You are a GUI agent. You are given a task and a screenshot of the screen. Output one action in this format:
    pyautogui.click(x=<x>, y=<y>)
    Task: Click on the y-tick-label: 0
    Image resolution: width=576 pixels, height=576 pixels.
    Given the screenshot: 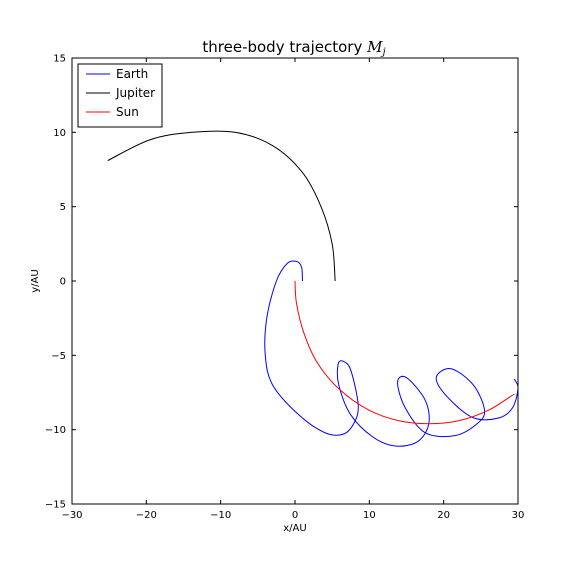 What is the action you would take?
    pyautogui.click(x=63, y=282)
    